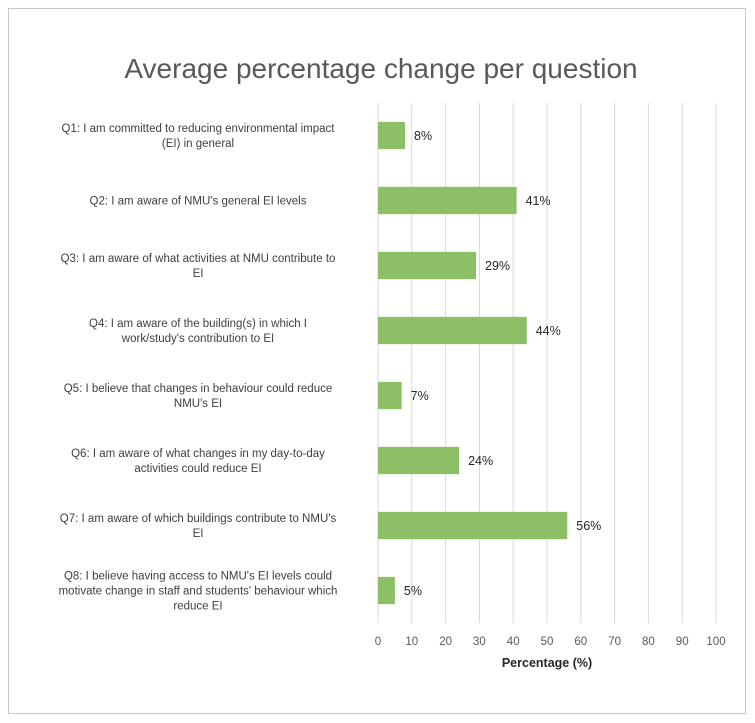 The width and height of the screenshot is (755, 723). Describe the element at coordinates (547, 663) in the screenshot. I see `x-axis-label: Percentage (%)` at that location.